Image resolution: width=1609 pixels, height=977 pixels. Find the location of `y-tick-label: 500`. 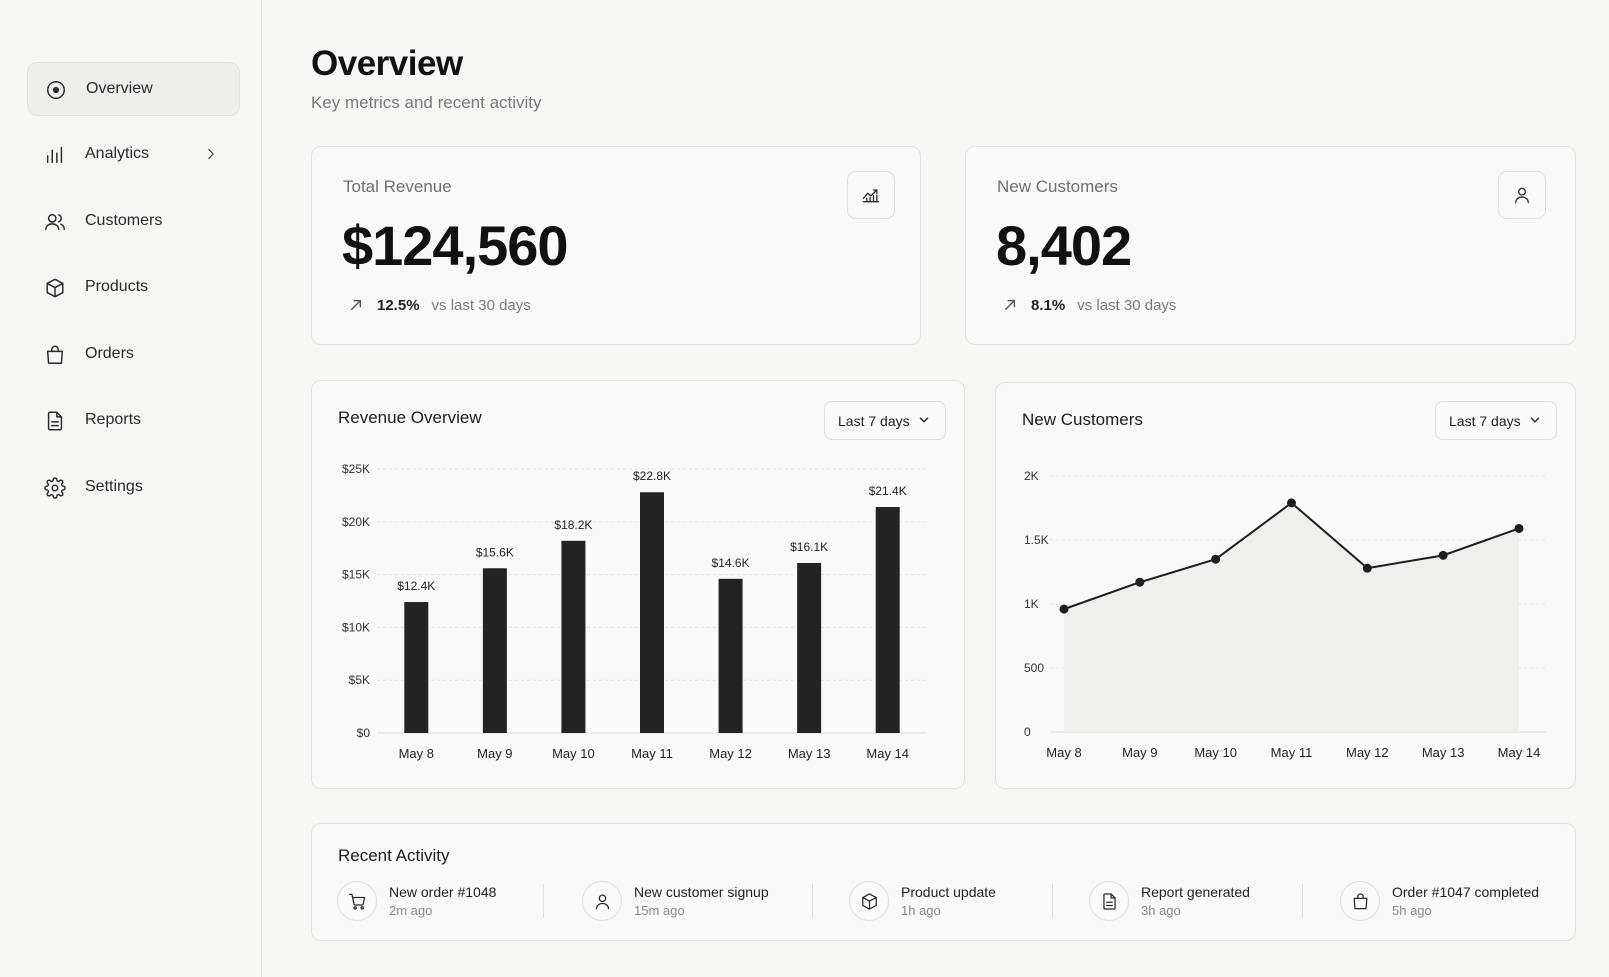

y-tick-label: 500 is located at coordinates (1034, 668).